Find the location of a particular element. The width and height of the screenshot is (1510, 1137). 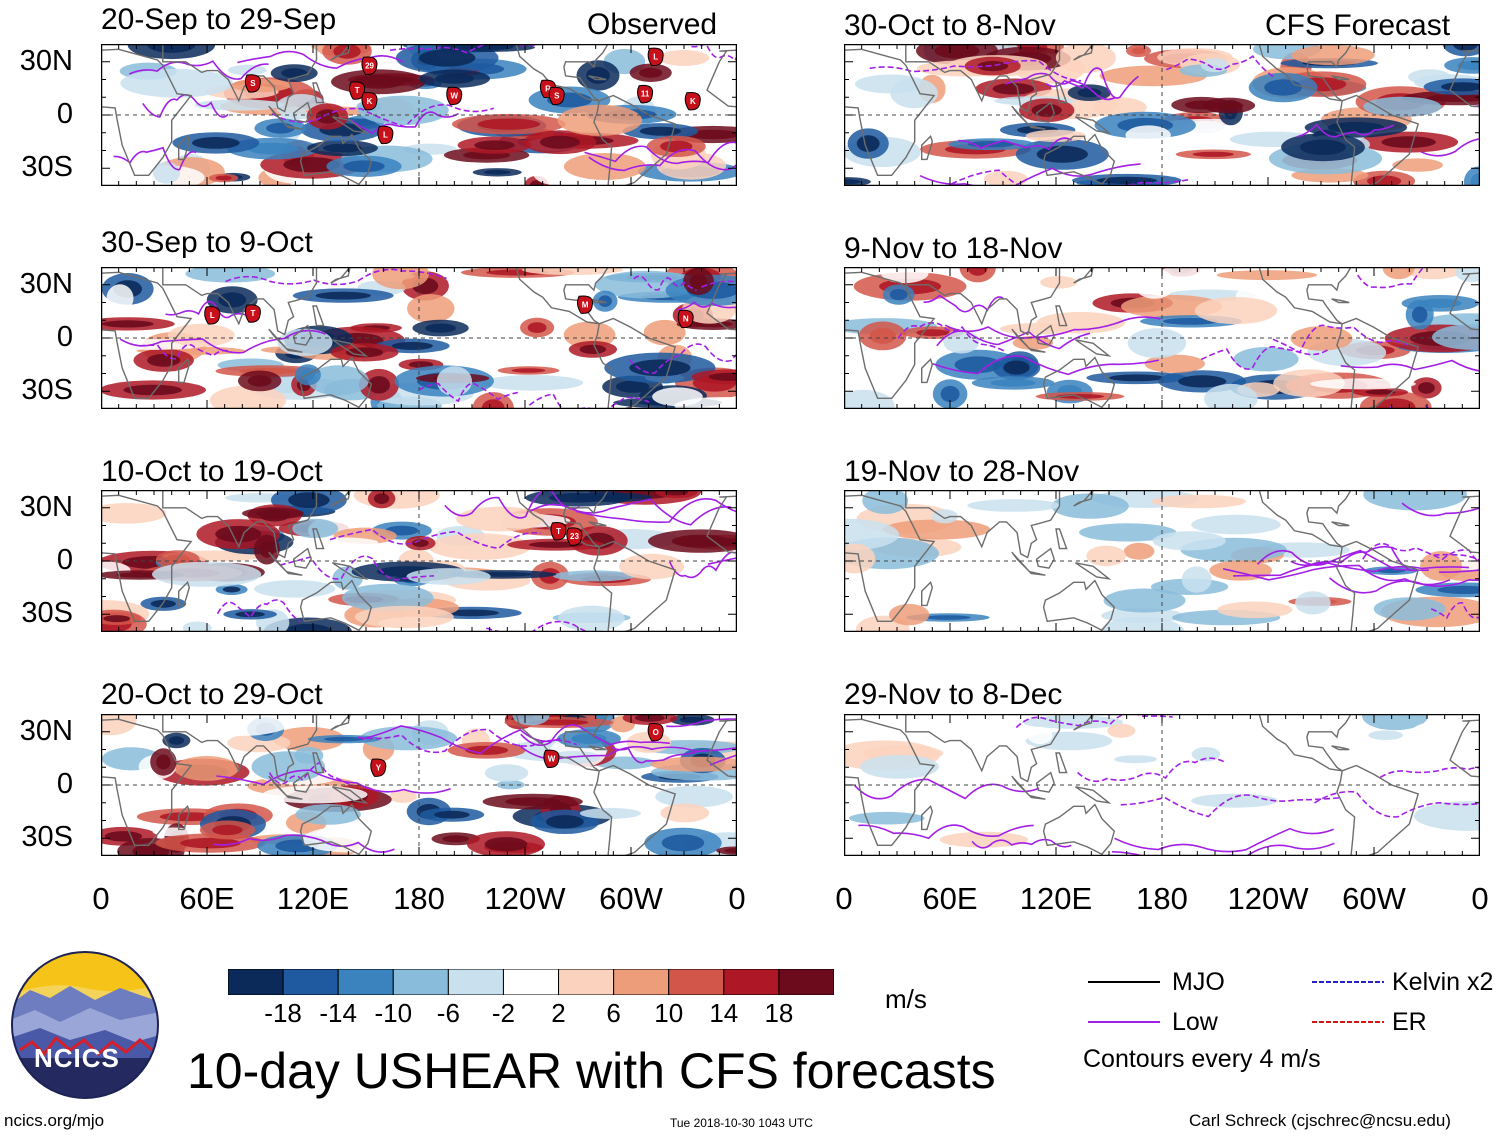

x-tick-label: 120E is located at coordinates (1056, 898).